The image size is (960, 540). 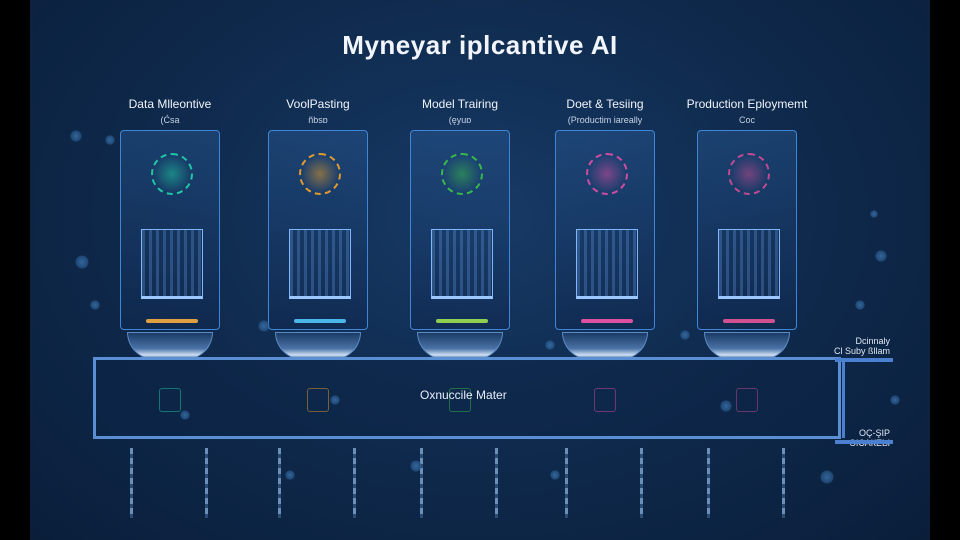 I want to click on stage-heading: Data Mlleontive (Ćsa, so click(x=170, y=111).